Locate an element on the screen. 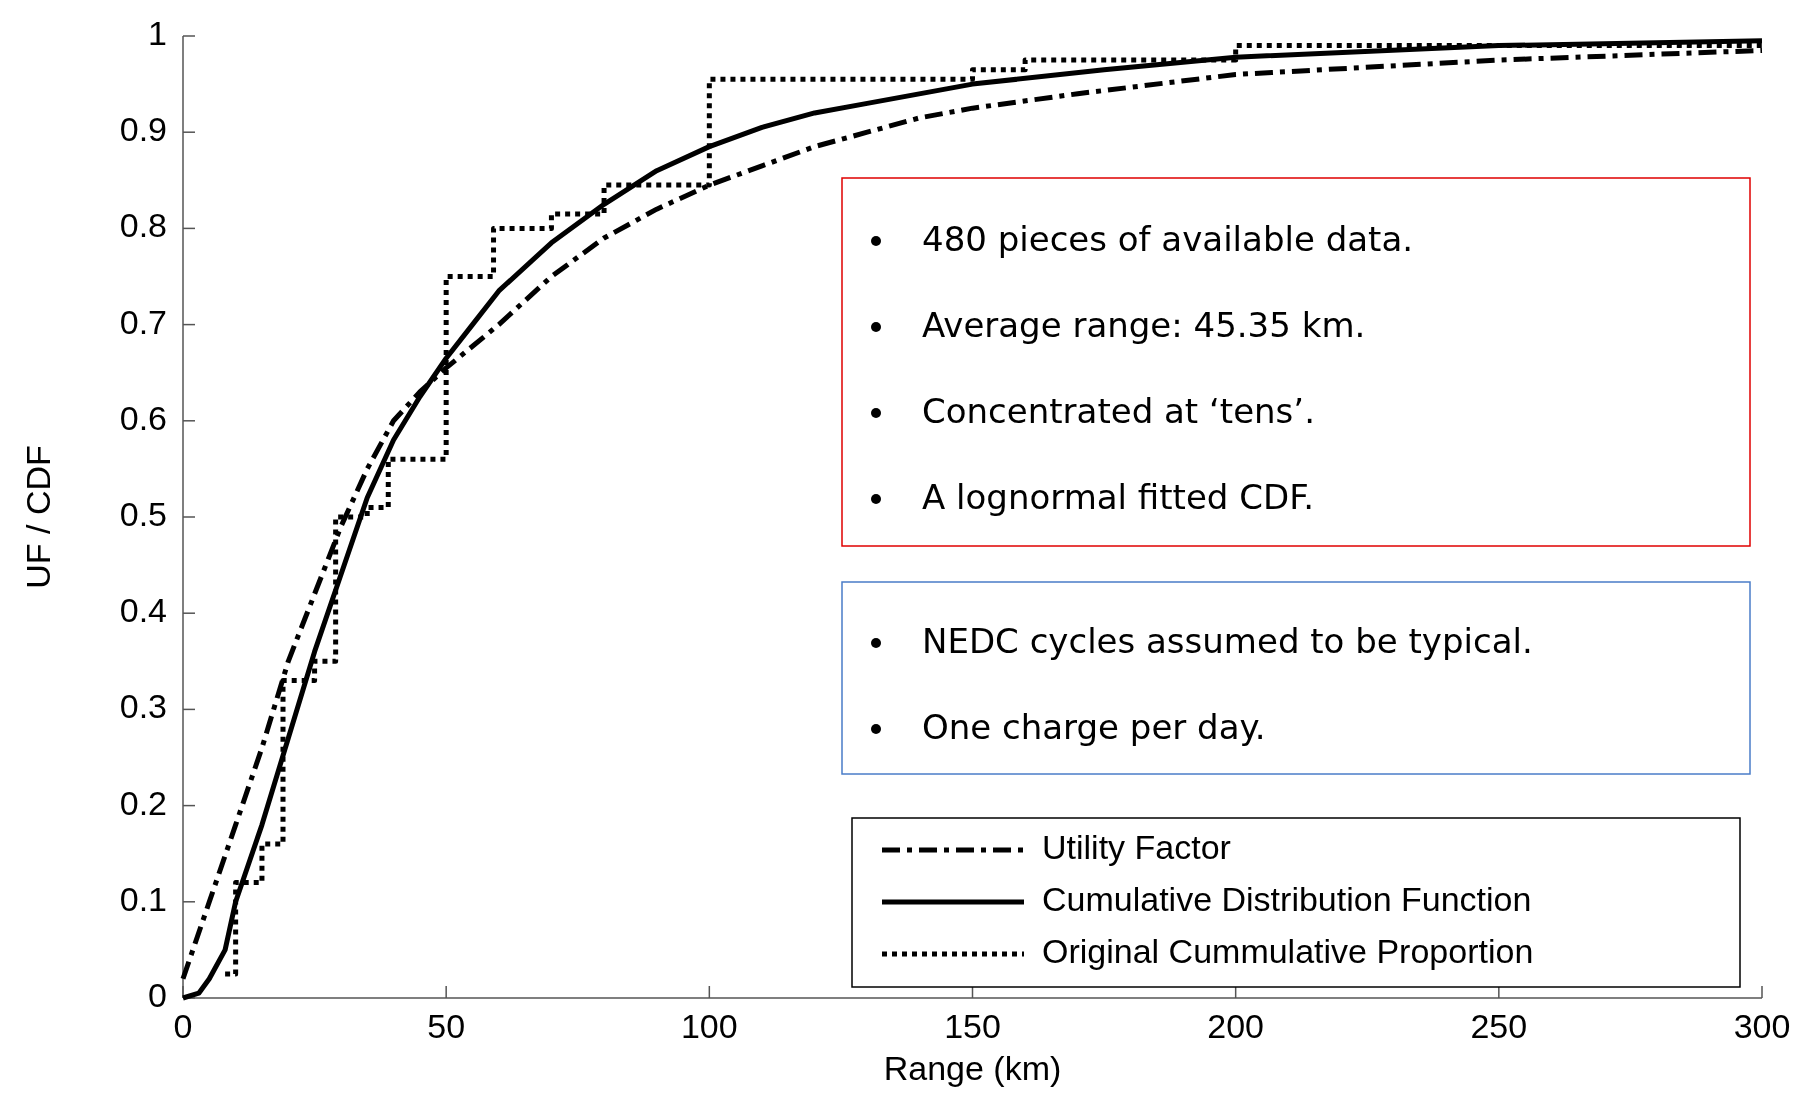 Image resolution: width=1807 pixels, height=1095 pixels. y-tick-label: 0 is located at coordinates (157, 994).